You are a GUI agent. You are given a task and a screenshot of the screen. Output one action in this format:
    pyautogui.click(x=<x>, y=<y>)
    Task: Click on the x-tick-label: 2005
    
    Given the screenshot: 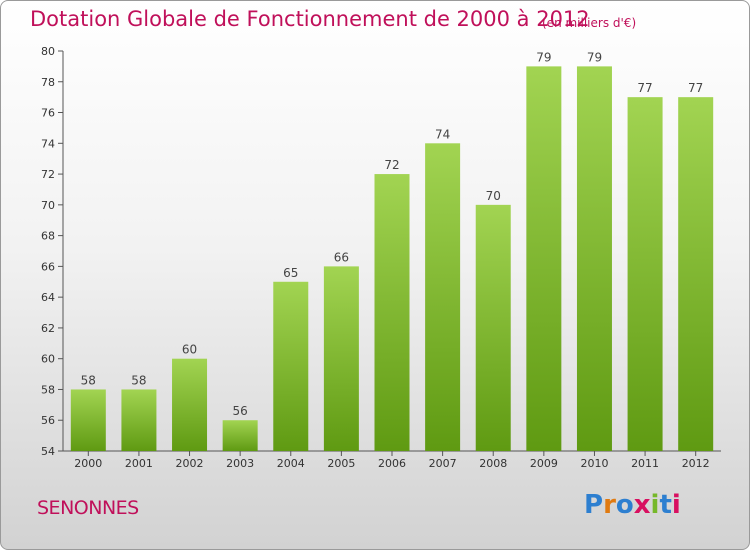 What is the action you would take?
    pyautogui.click(x=341, y=463)
    